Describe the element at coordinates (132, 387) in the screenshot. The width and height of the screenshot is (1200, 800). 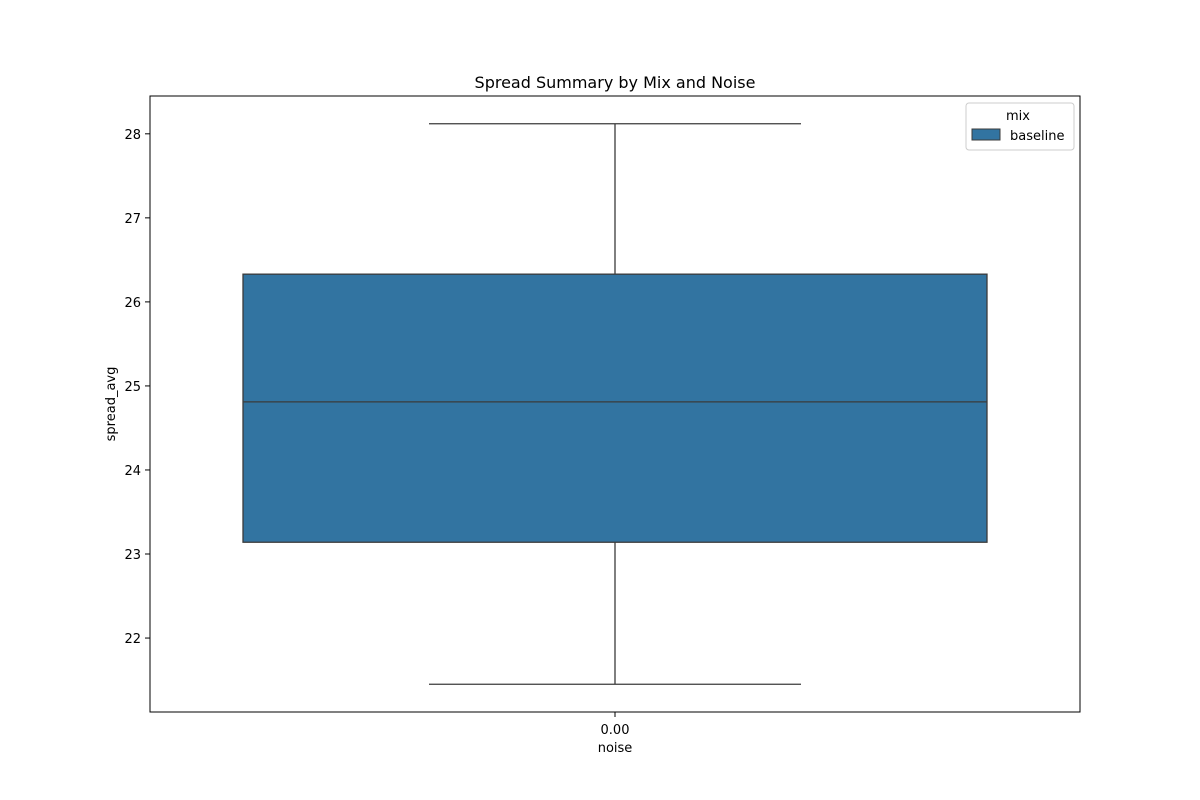
I see `y-tick-label: 25` at that location.